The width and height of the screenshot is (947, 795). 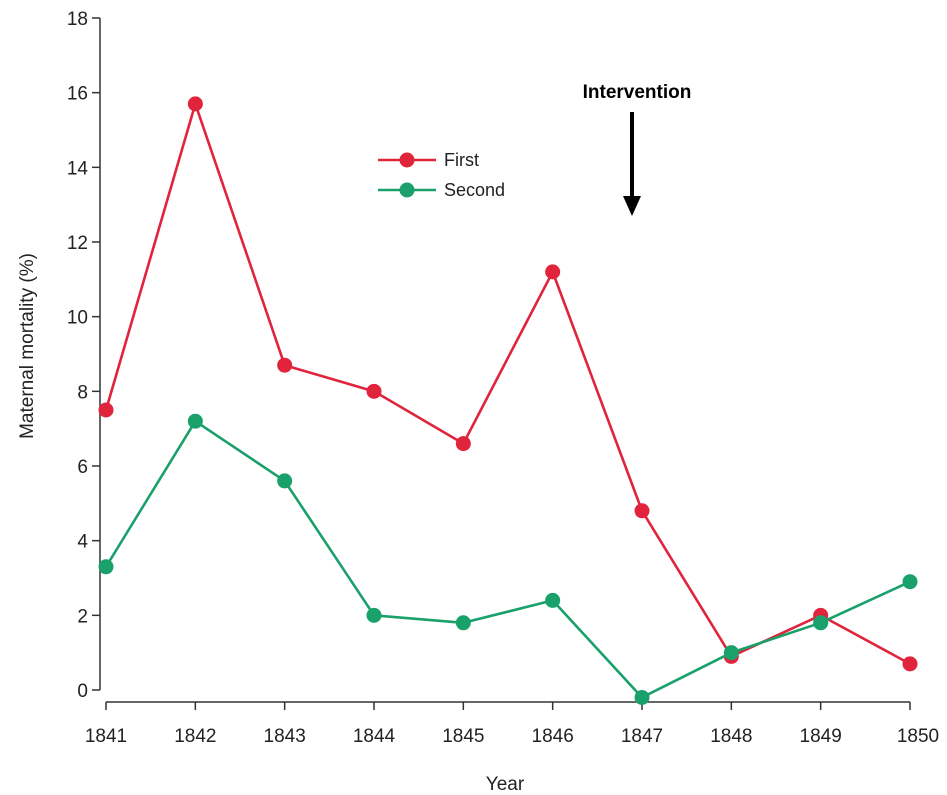 What do you see at coordinates (407, 190) in the screenshot?
I see `legend-marker-second` at bounding box center [407, 190].